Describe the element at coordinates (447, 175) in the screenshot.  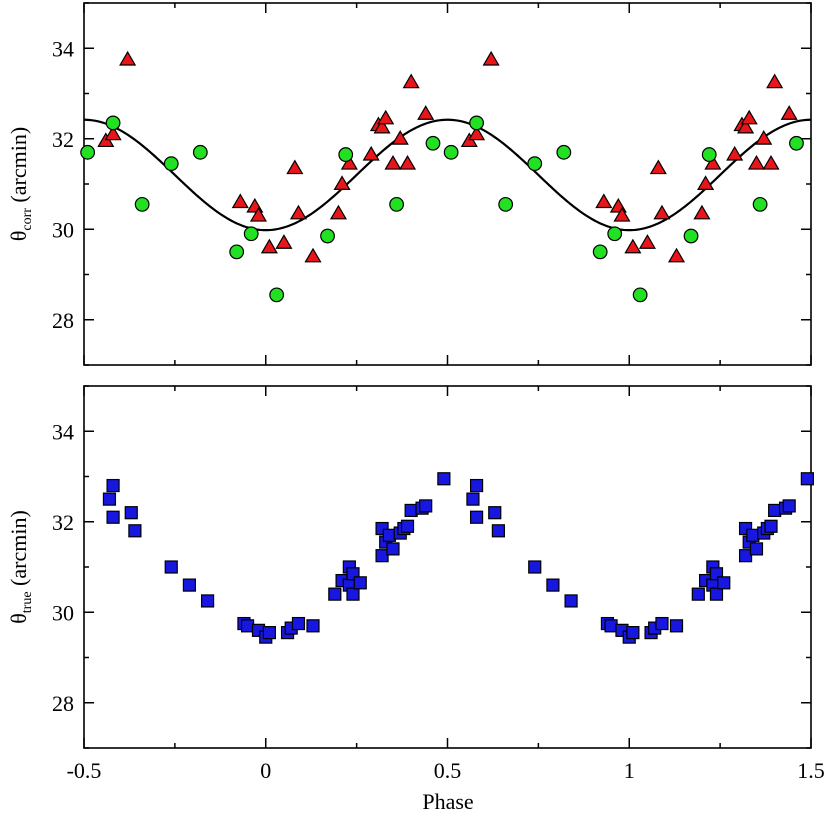
I see `sinusoid-fit-curve` at that location.